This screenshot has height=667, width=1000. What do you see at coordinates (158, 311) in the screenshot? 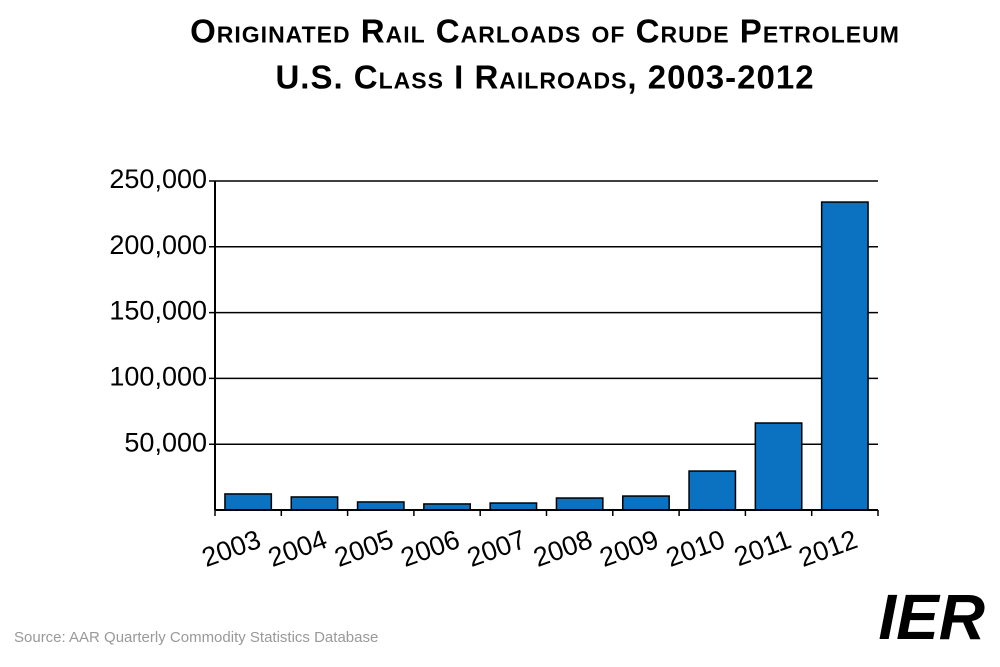
I see `y-tick-label: 150,000` at bounding box center [158, 311].